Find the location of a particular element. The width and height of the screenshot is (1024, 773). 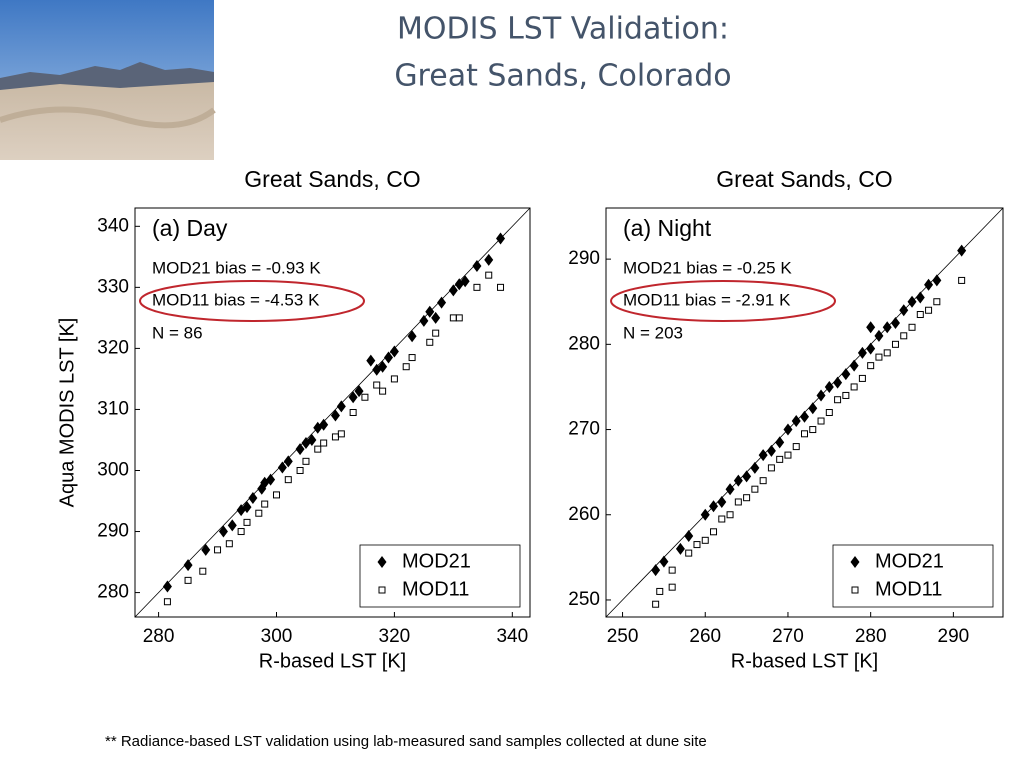

x-tick-label: 270 is located at coordinates (788, 636).